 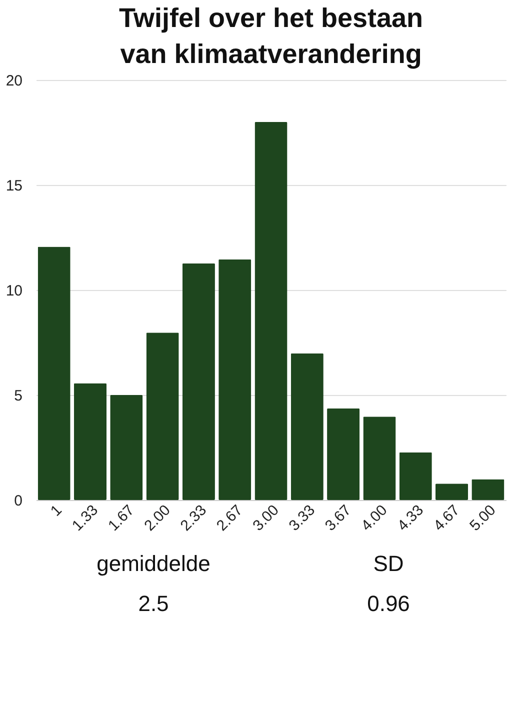 What do you see at coordinates (271, 36) in the screenshot?
I see `chart-title: Twijfel over het bestaan van klimaatverandering` at bounding box center [271, 36].